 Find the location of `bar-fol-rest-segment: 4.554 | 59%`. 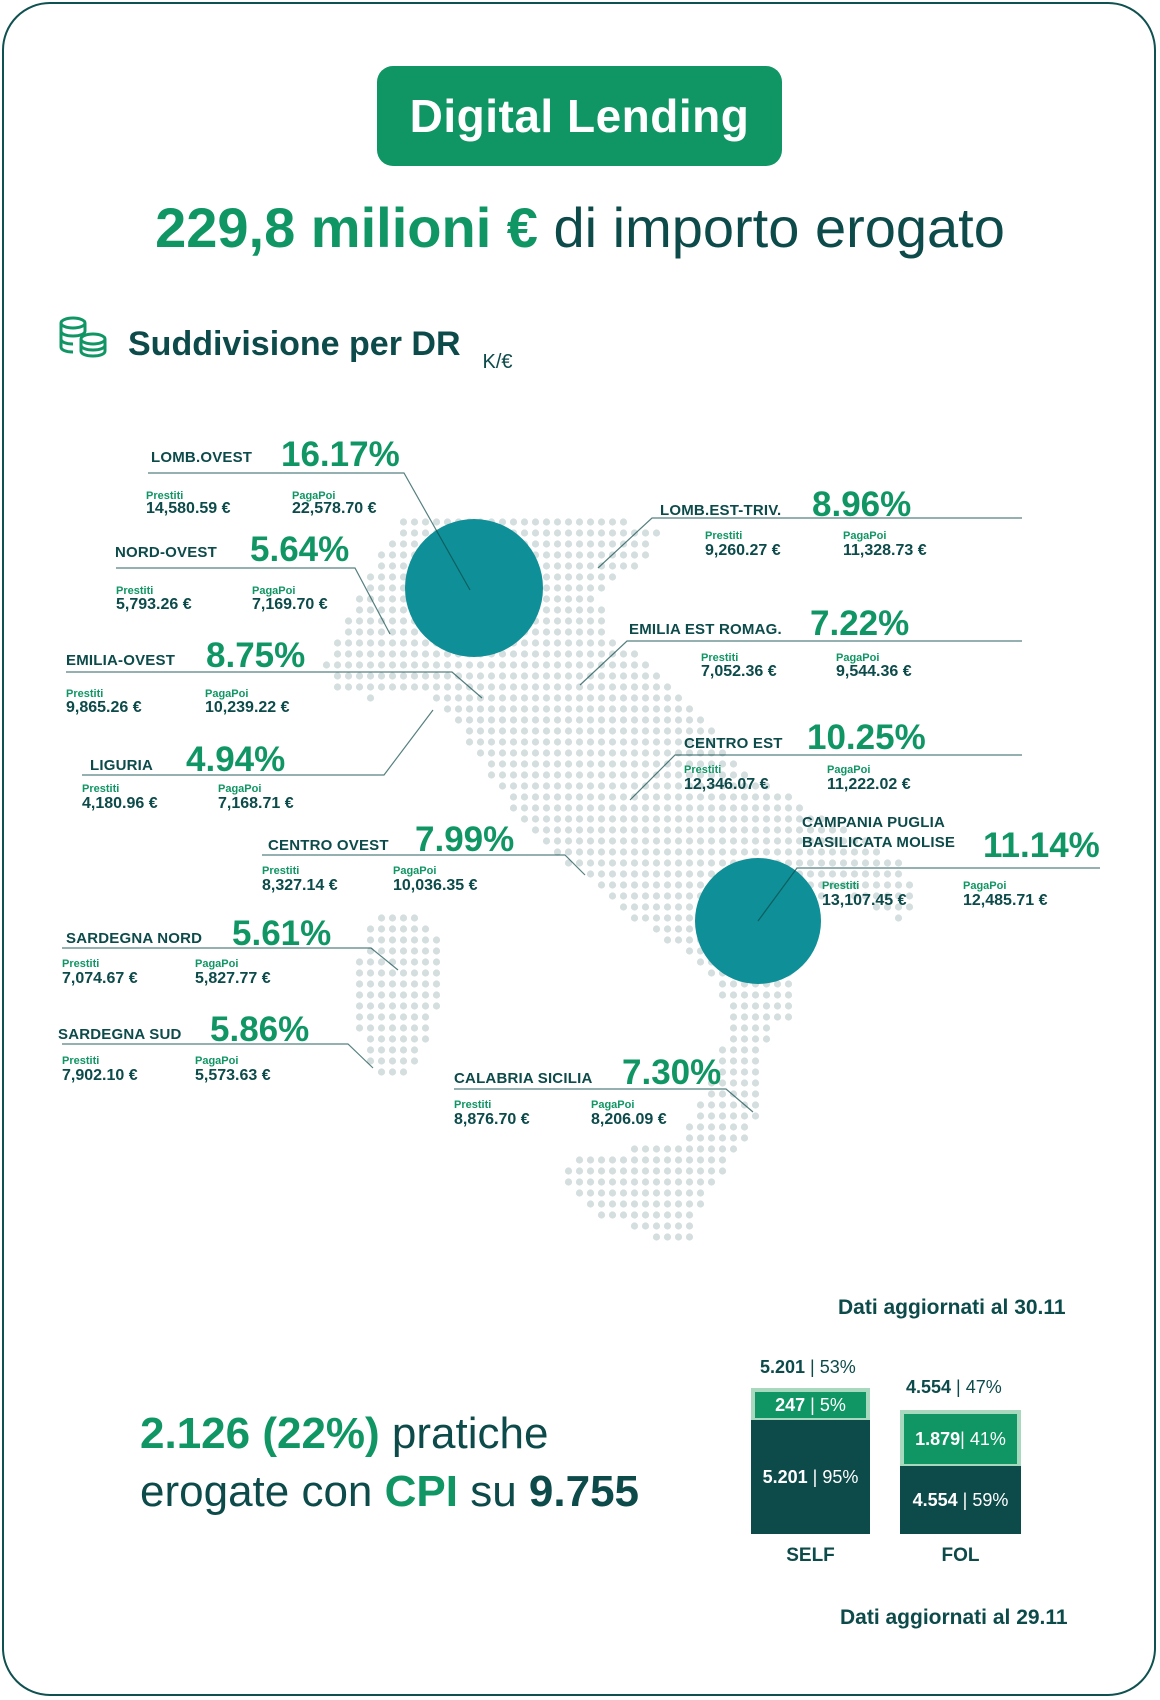

bar-fol-rest-segment: 4.554 | 59% is located at coordinates (960, 1500).